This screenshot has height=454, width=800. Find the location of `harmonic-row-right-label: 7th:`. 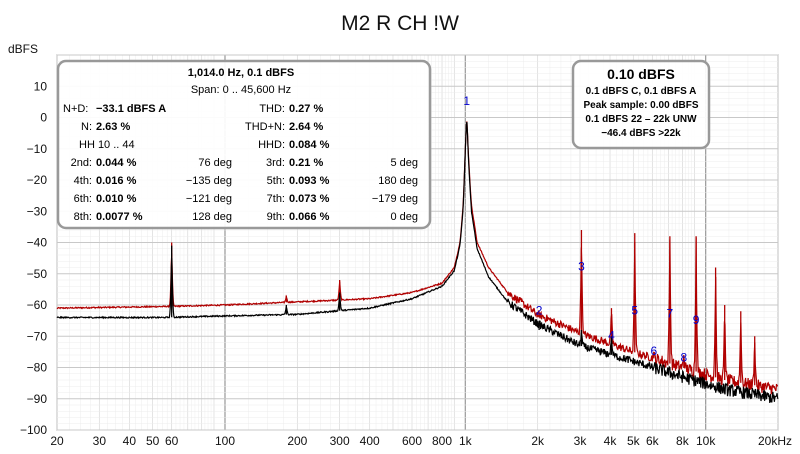

harmonic-row-right-label: 7th: is located at coordinates (276, 199).